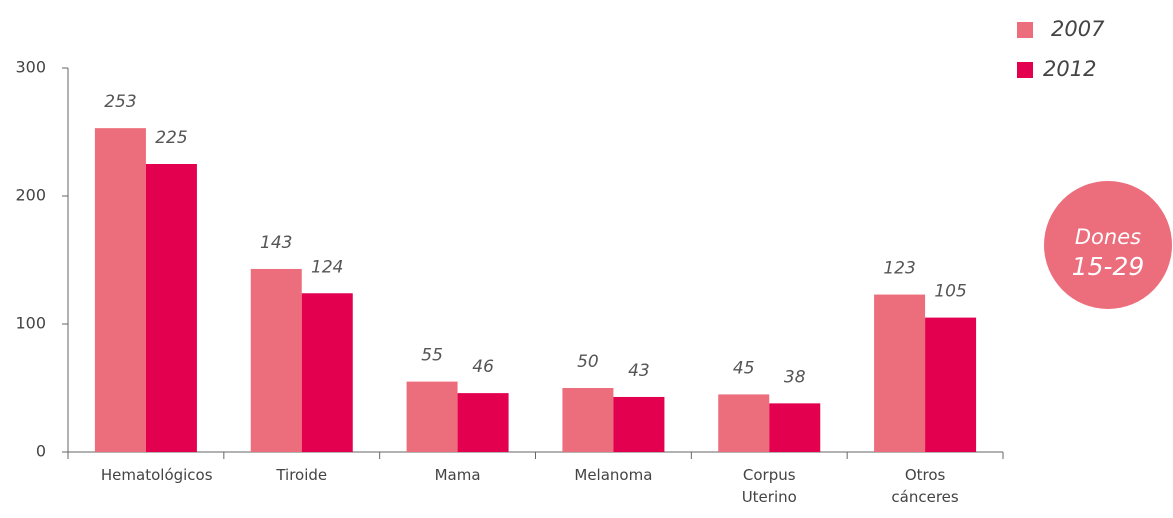  What do you see at coordinates (1069, 69) in the screenshot?
I see `legend-label: 2012` at bounding box center [1069, 69].